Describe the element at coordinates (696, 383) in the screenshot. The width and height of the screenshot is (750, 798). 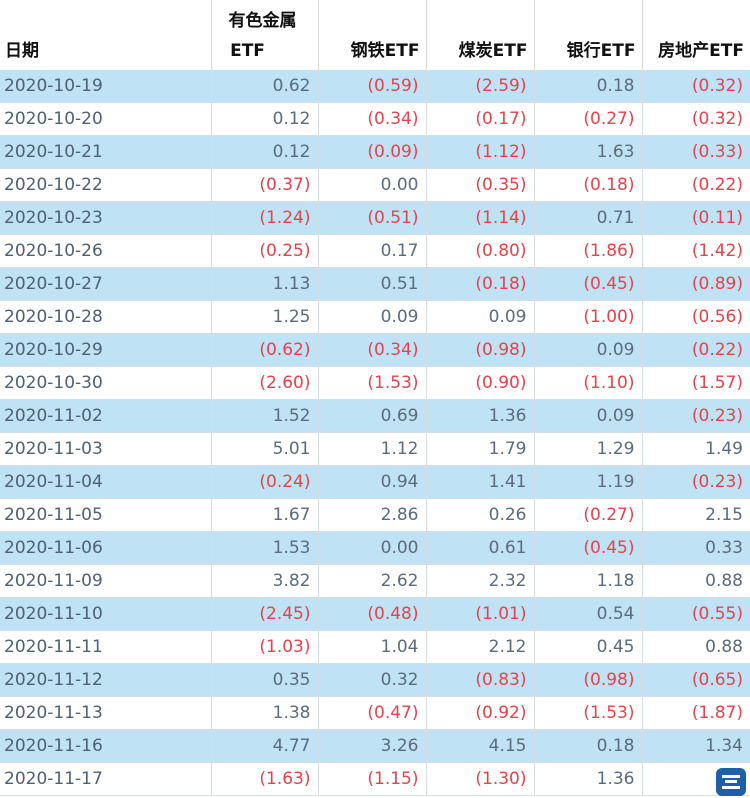
I see `cell-value: (1.57)` at that location.